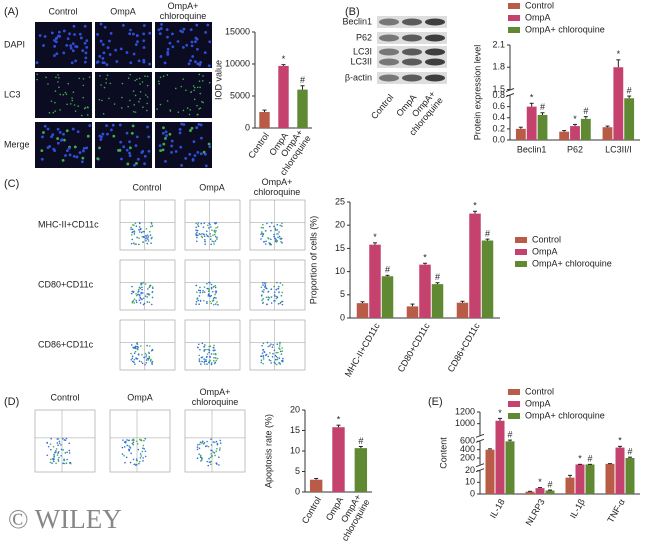  I want to click on panel-label: (E), so click(435, 402).